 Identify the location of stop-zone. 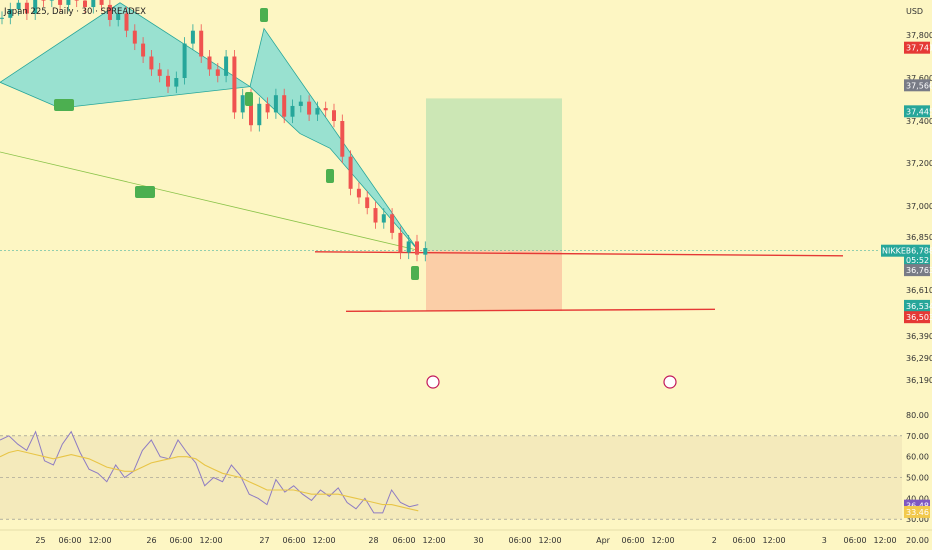
(494, 280).